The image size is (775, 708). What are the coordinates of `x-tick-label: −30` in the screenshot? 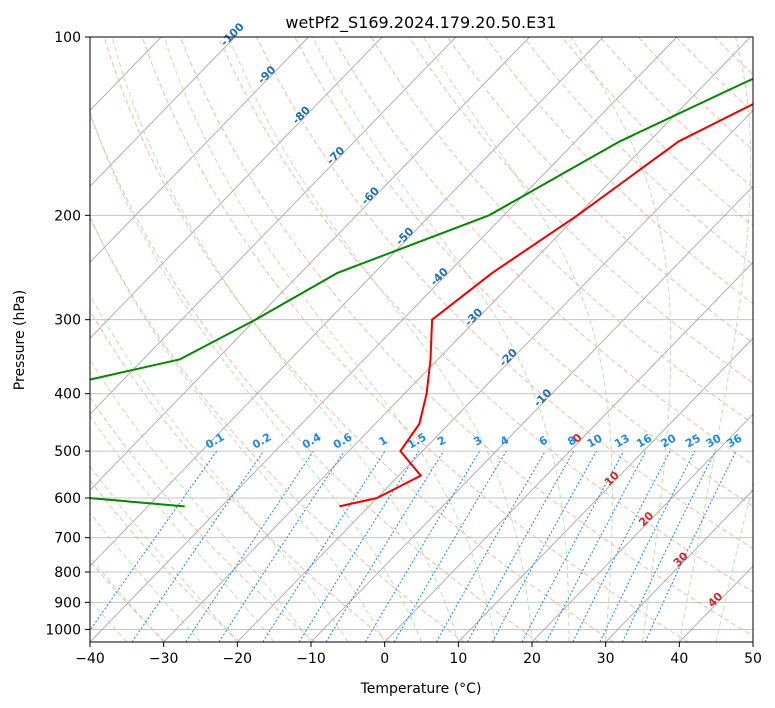 It's located at (164, 659).